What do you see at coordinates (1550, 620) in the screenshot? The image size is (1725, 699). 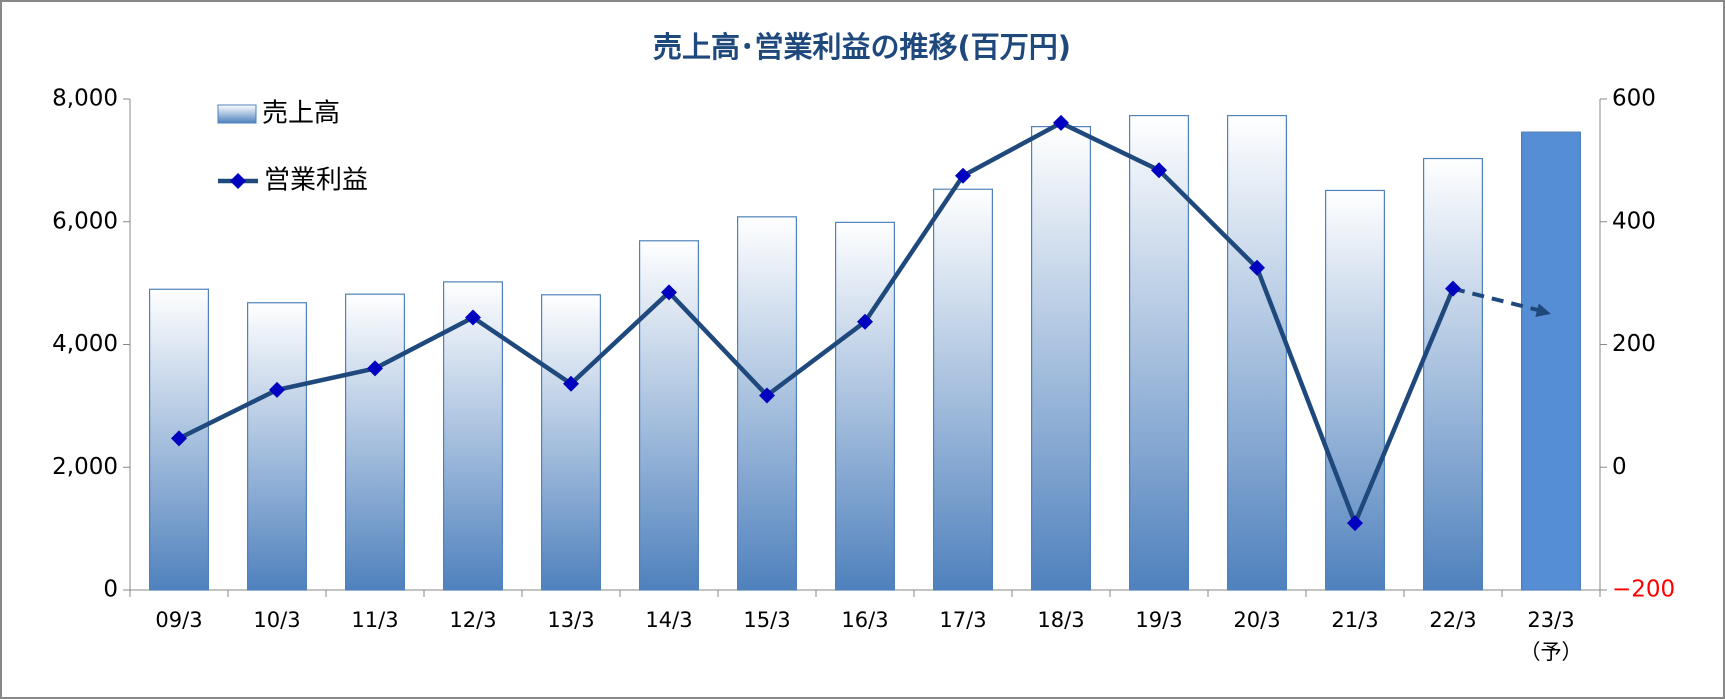 I see `x-tick-label: 23/3` at bounding box center [1550, 620].